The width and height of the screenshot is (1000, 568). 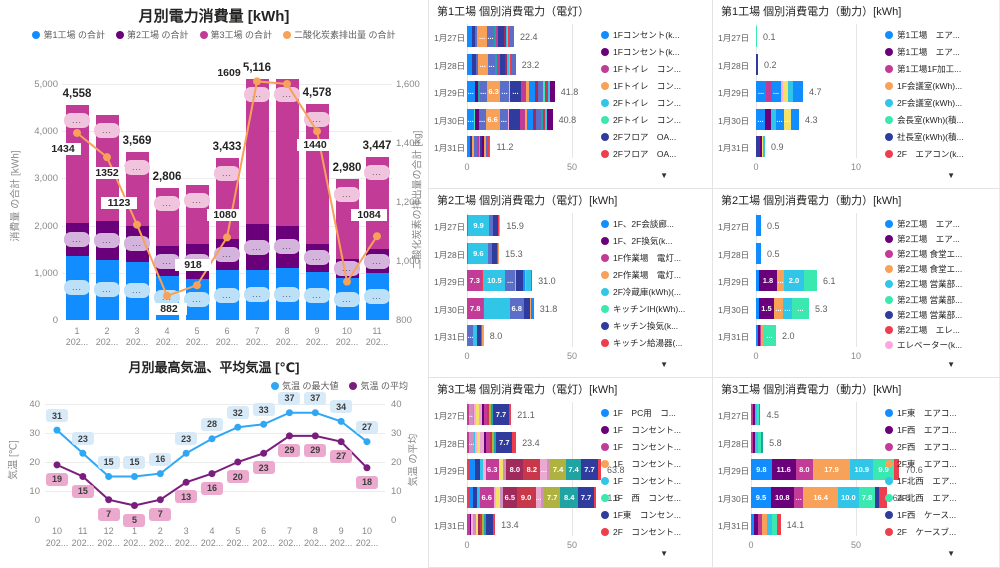 I want to click on bar-segment: 9.0, so click(x=526, y=497).